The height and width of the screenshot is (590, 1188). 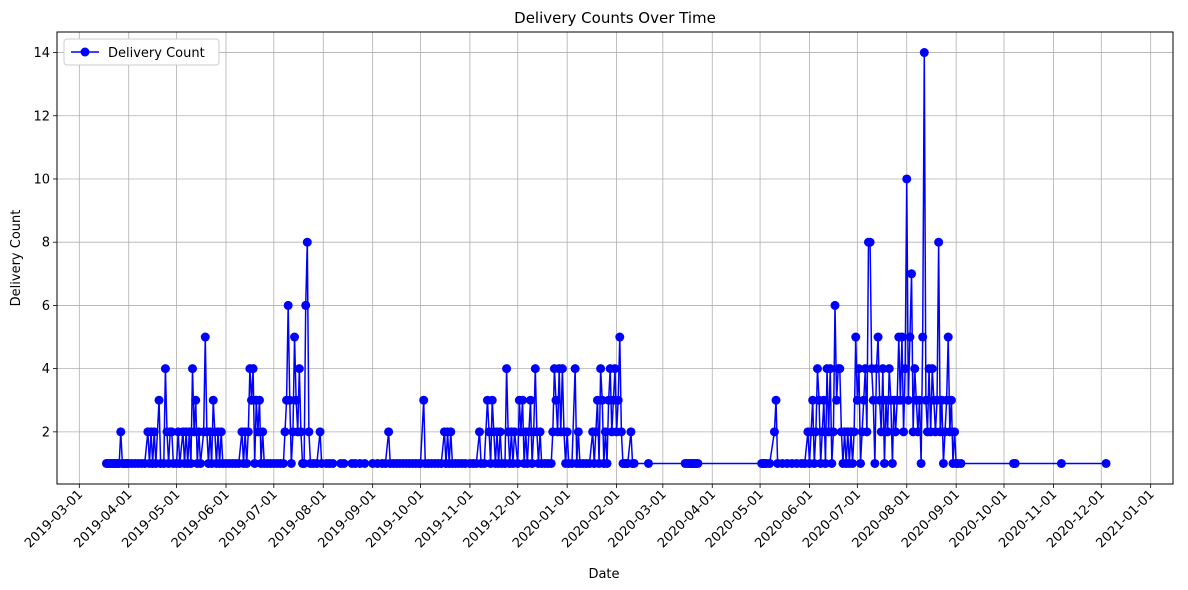 I want to click on y-tick-label: 14, so click(x=41, y=53).